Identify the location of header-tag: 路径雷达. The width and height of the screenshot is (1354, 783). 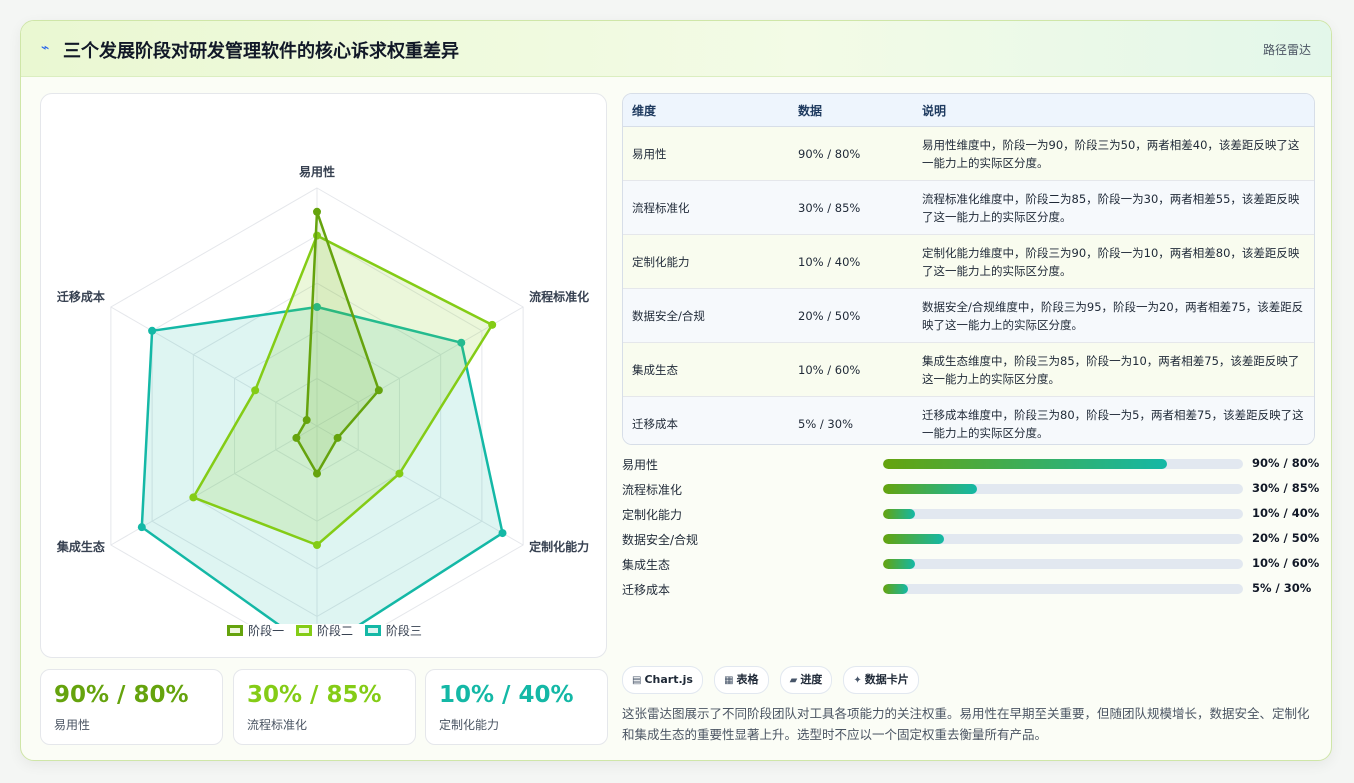
(1286, 50).